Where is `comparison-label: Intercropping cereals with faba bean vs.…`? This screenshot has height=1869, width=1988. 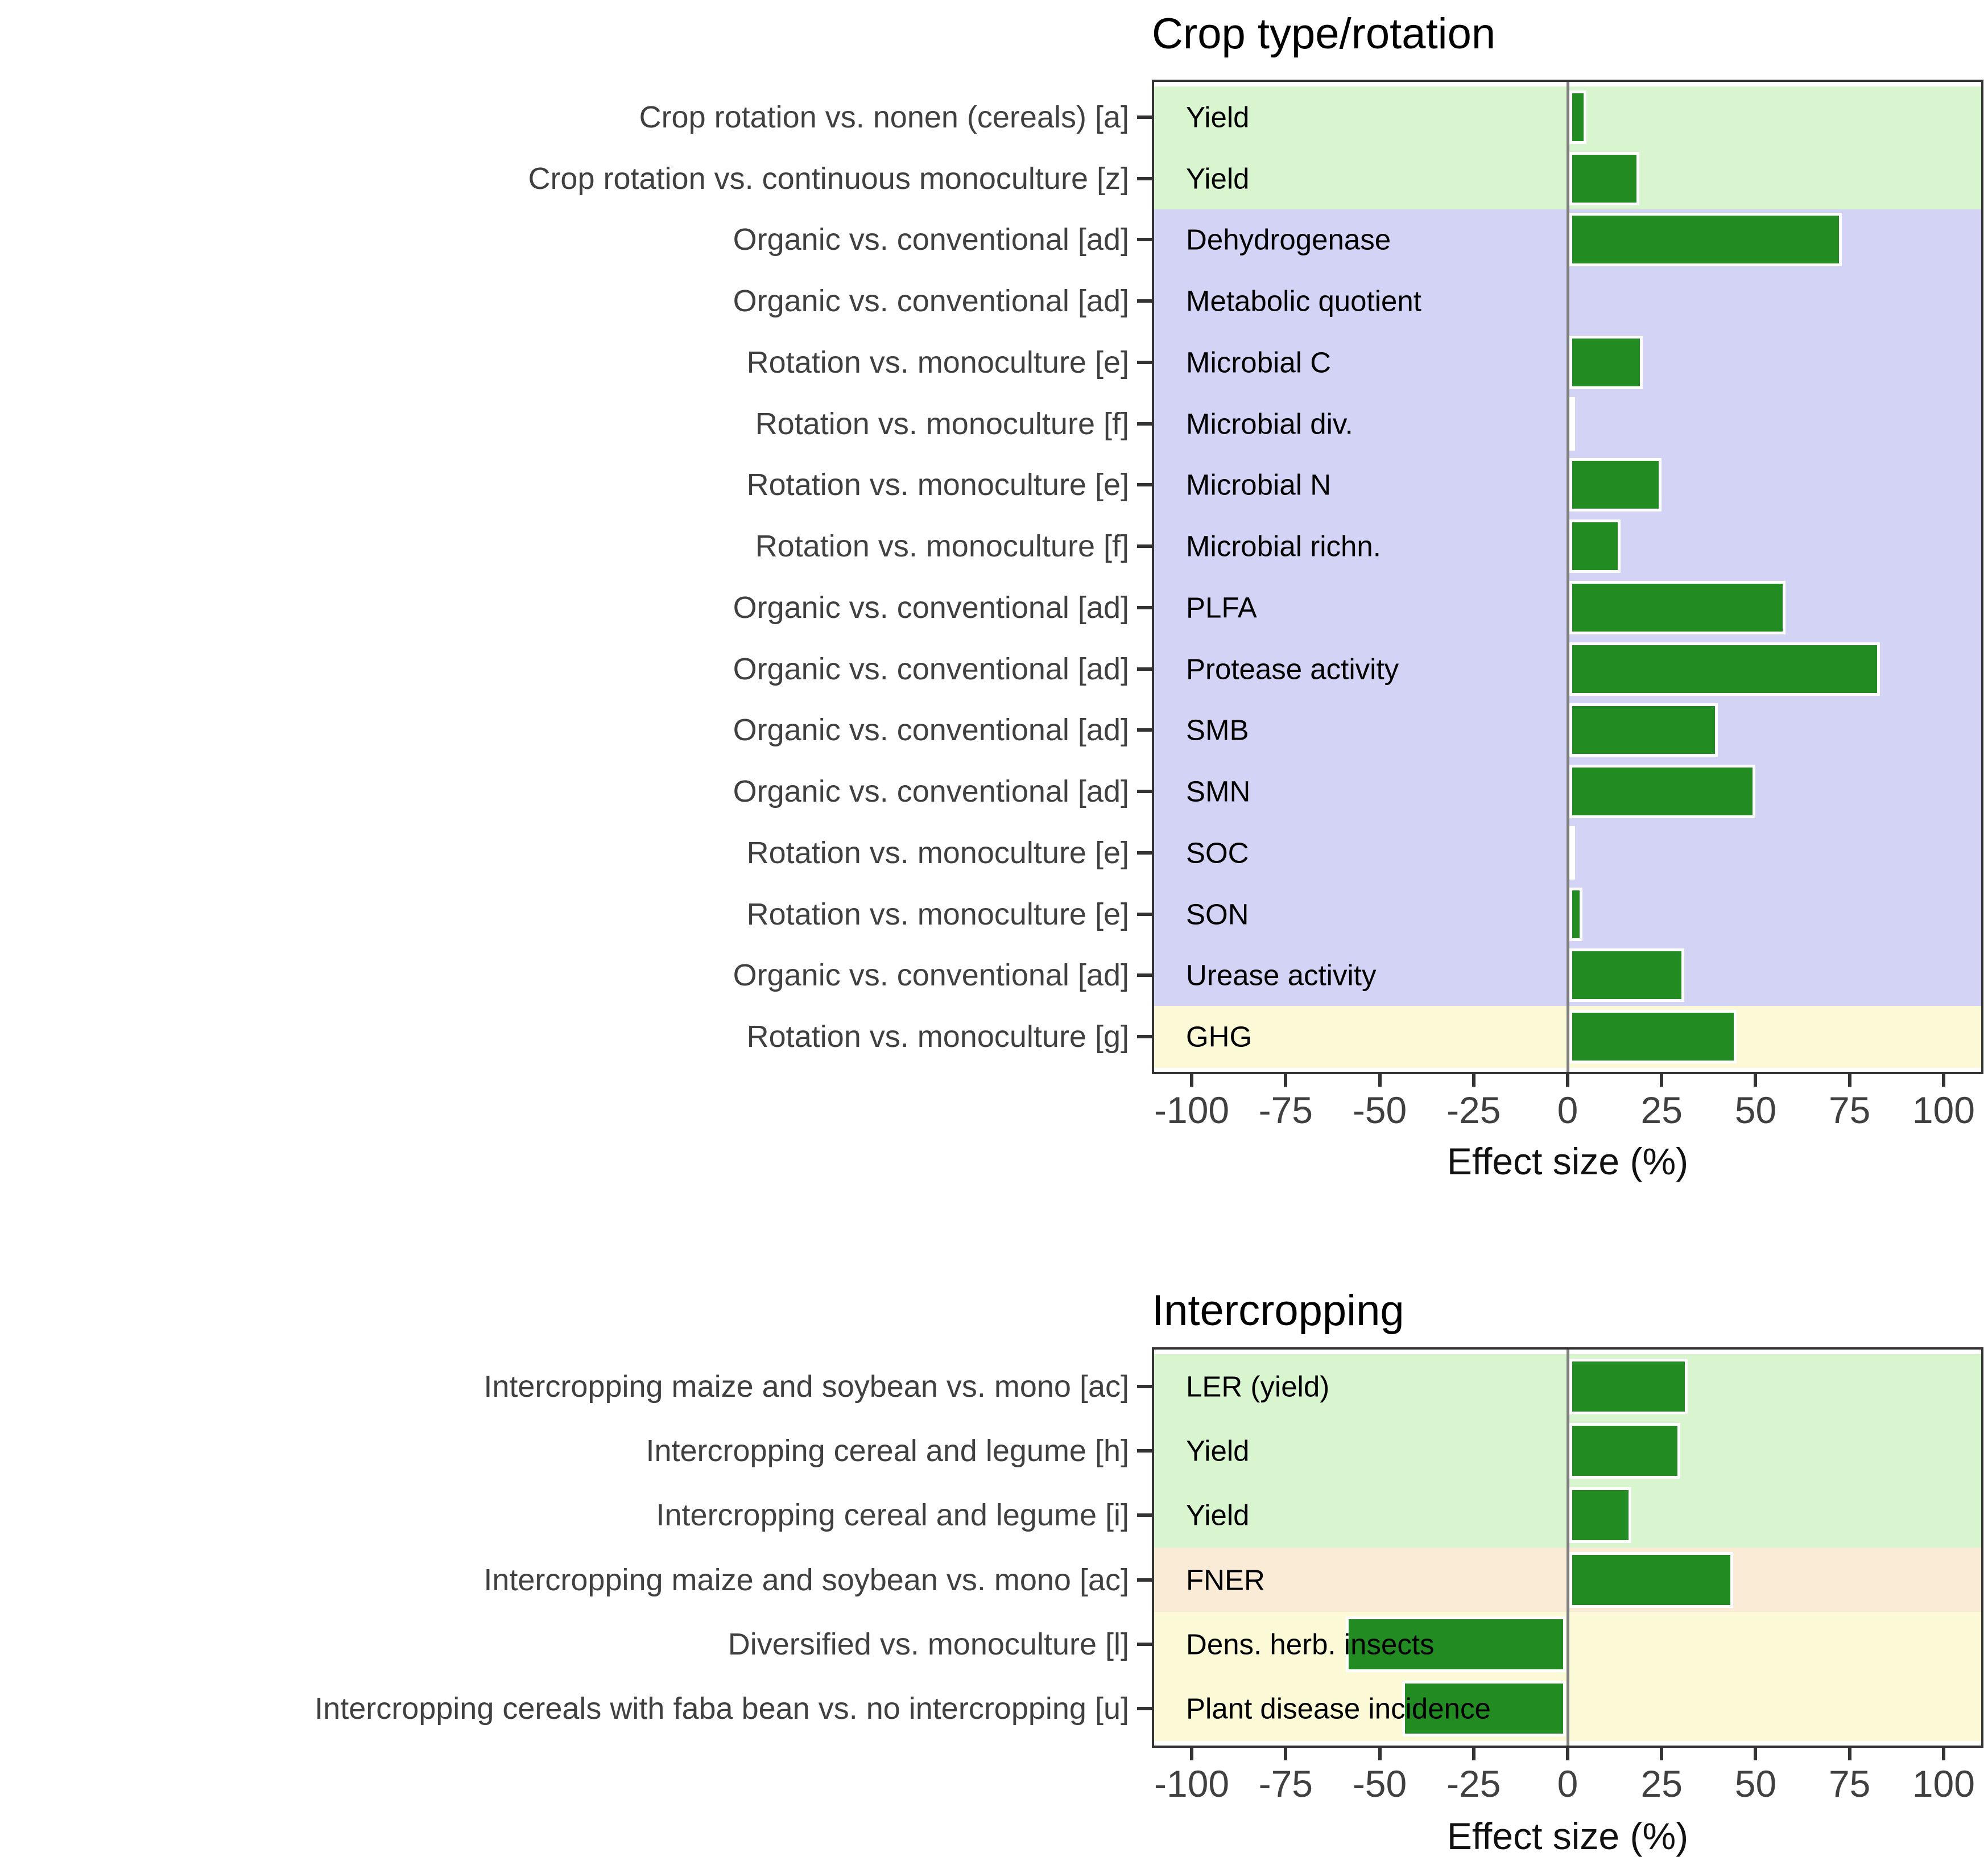 comparison-label: Intercropping cereals with faba bean vs.… is located at coordinates (722, 1708).